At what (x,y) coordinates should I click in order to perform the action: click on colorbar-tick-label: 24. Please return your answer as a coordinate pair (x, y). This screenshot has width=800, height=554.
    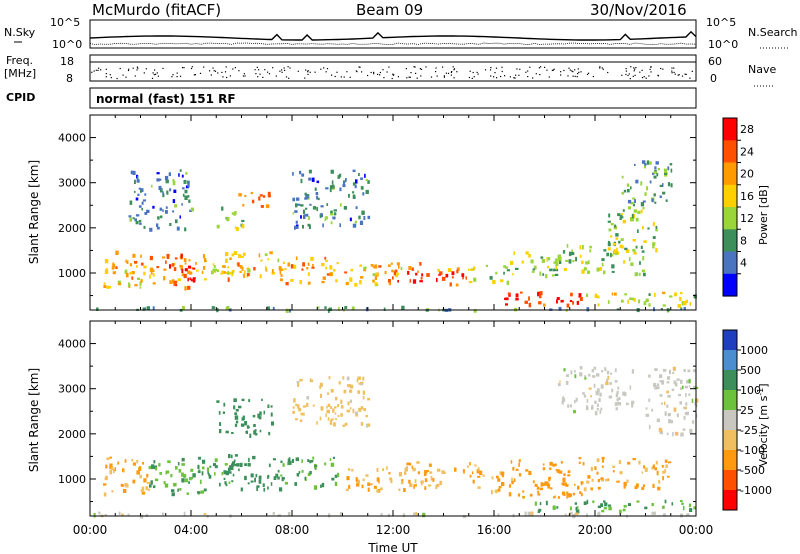
    Looking at the image, I should click on (747, 151).